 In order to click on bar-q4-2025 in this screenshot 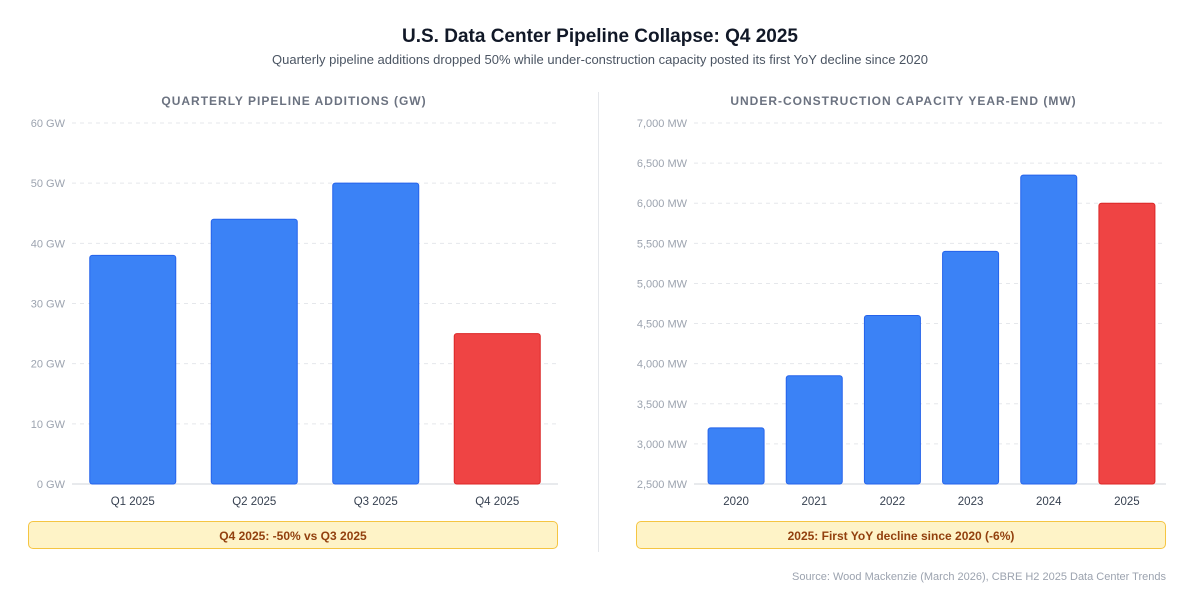, I will do `click(497, 409)`.